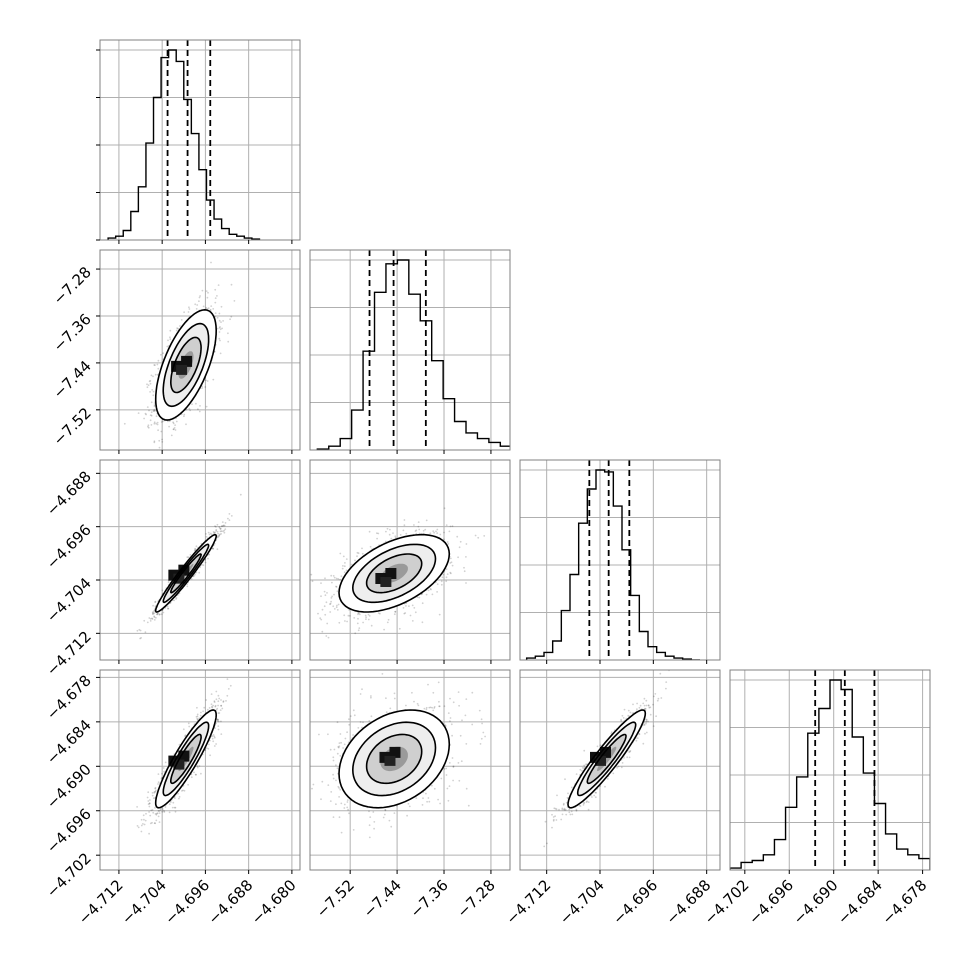 This screenshot has height=970, width=970. I want to click on x-tick-label: −4.688, so click(230, 902).